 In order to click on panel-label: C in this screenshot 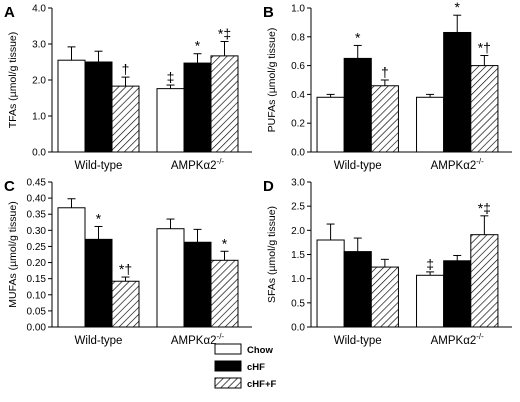, I will do `click(9, 186)`.